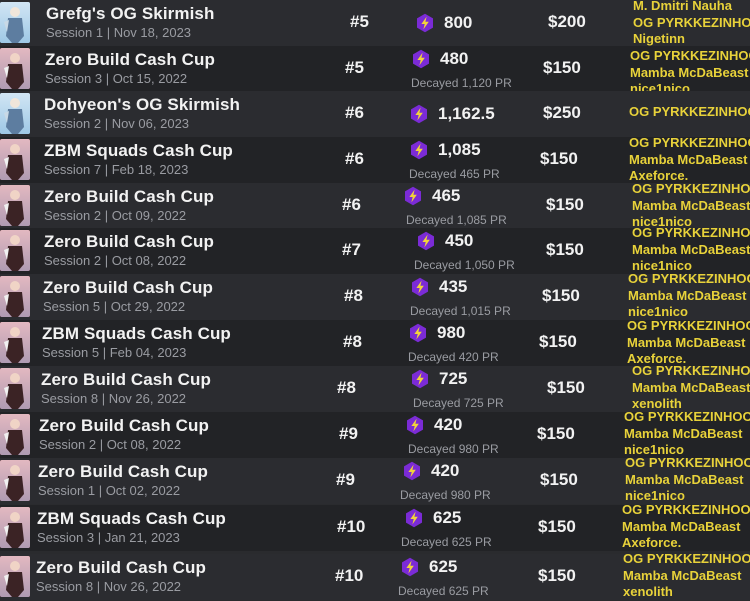  What do you see at coordinates (142, 104) in the screenshot?
I see `event-title: Dohyeon's OG Skirmish` at bounding box center [142, 104].